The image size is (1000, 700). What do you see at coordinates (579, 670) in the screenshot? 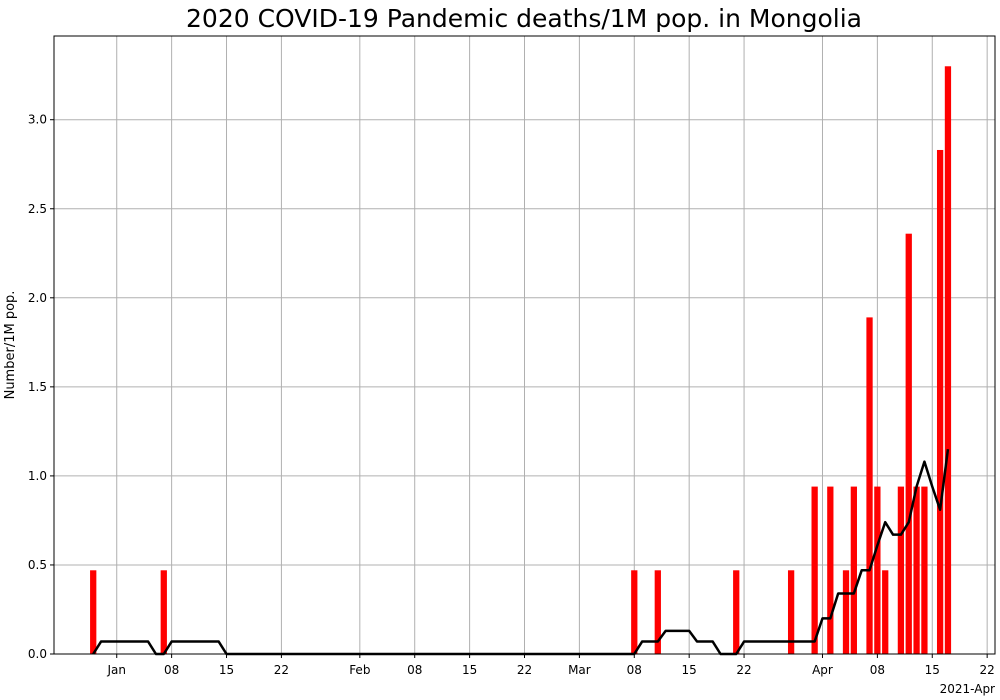
I see `x-tick-label: Mar` at bounding box center [579, 670].